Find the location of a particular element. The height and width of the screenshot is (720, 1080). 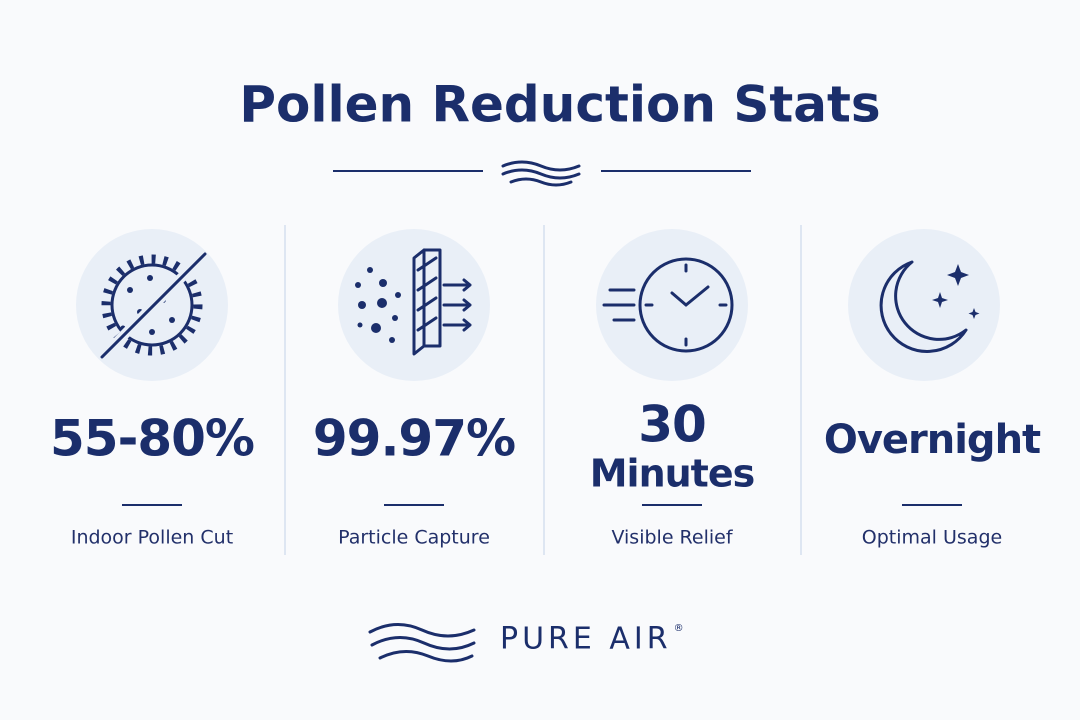

stat-label: Particle Capture is located at coordinates (414, 538).